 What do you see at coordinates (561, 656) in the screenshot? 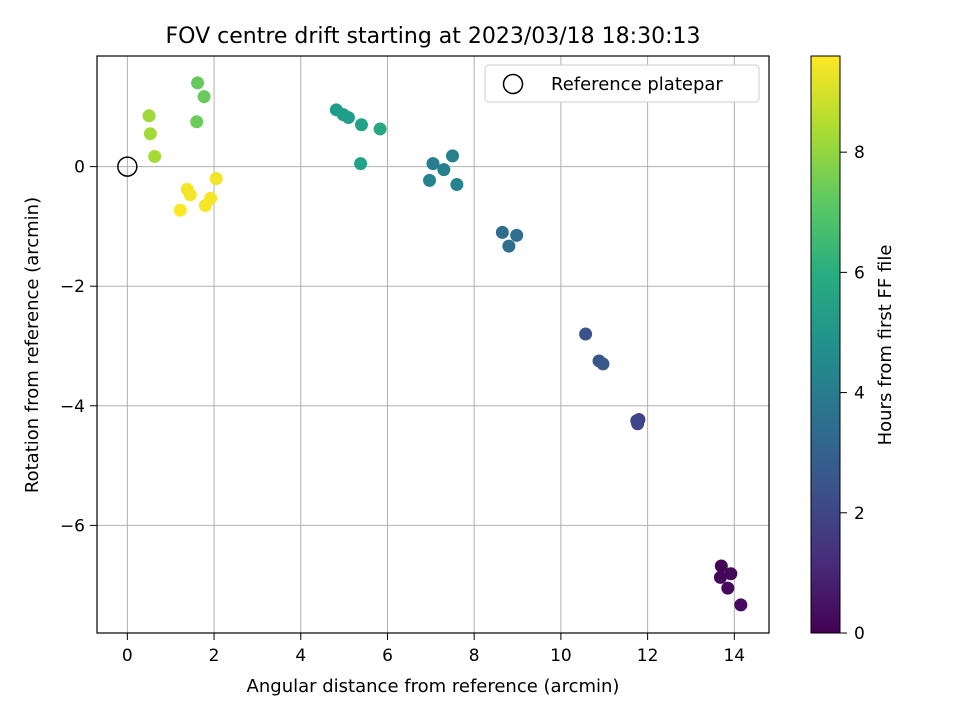
I see `x-tick-label: 10` at bounding box center [561, 656].